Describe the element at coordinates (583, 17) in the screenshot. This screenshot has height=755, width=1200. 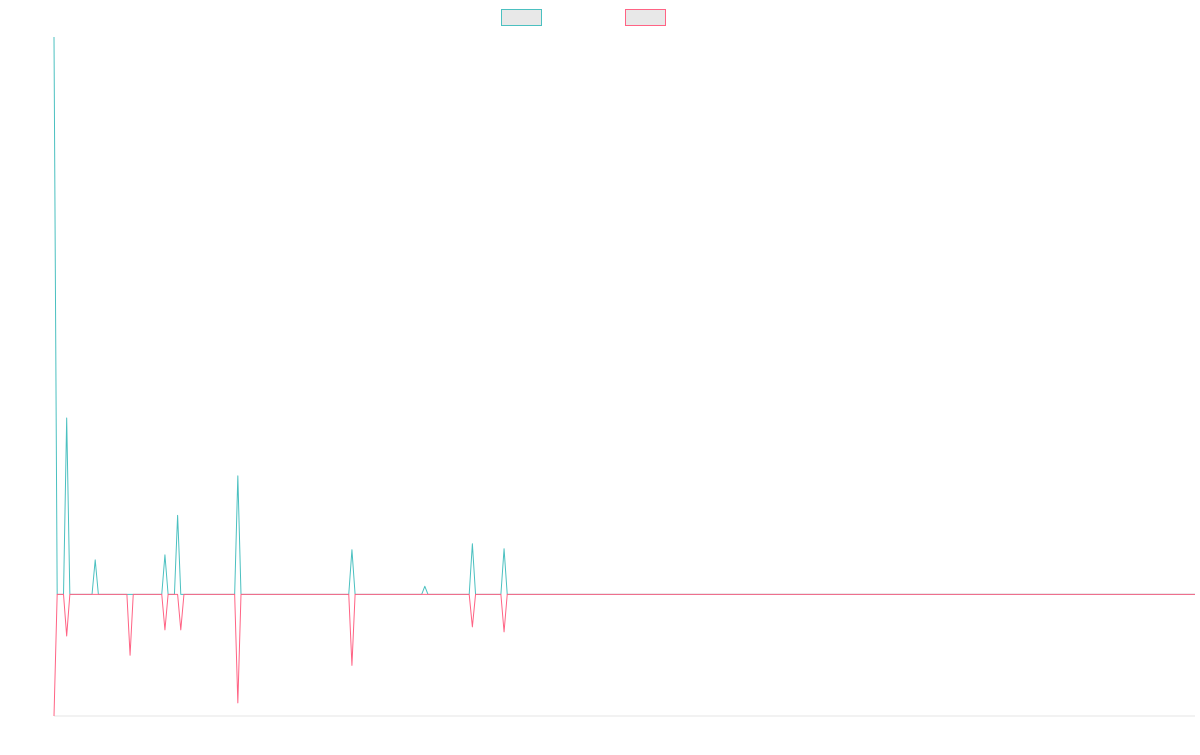
I see `legend` at that location.